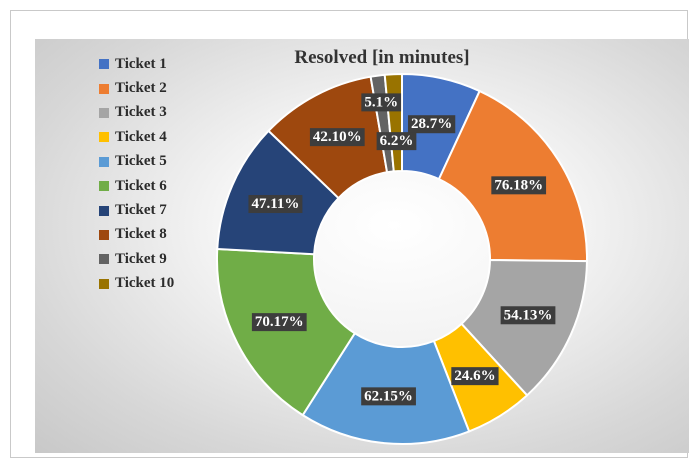 This screenshot has width=700, height=470. I want to click on data-label: 24.6%, so click(475, 376).